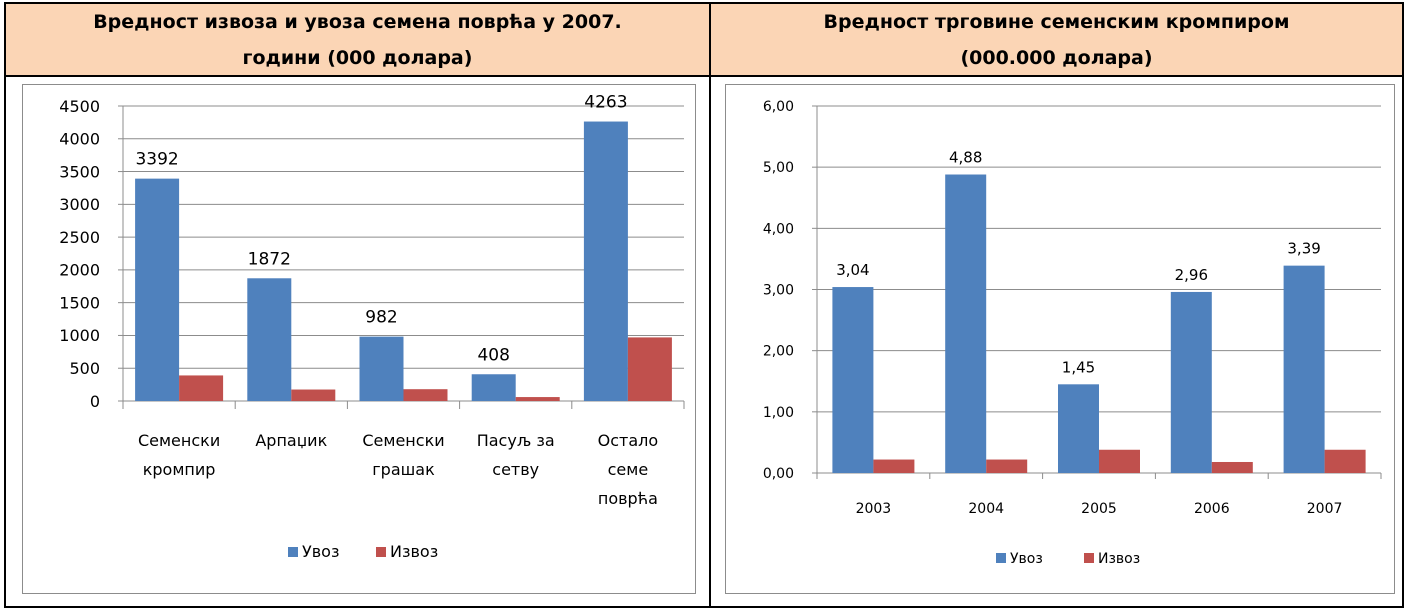 The height and width of the screenshot is (612, 1409). What do you see at coordinates (79, 270) in the screenshot?
I see `y-tick-label: 2000` at bounding box center [79, 270].